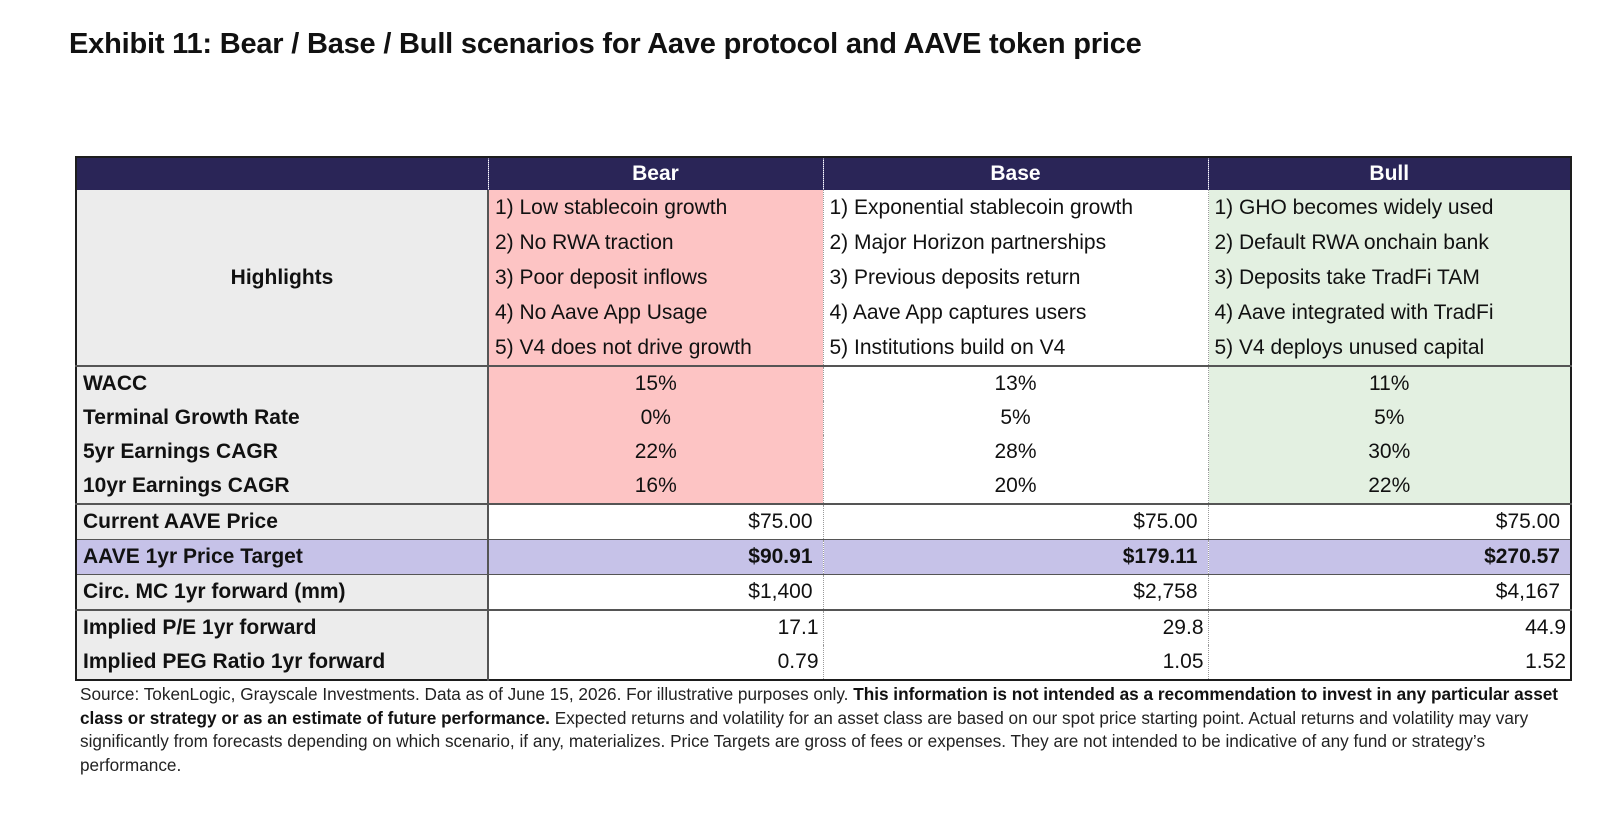 The width and height of the screenshot is (1618, 824). What do you see at coordinates (1015, 557) in the screenshot?
I see `base-value: $179.11` at bounding box center [1015, 557].